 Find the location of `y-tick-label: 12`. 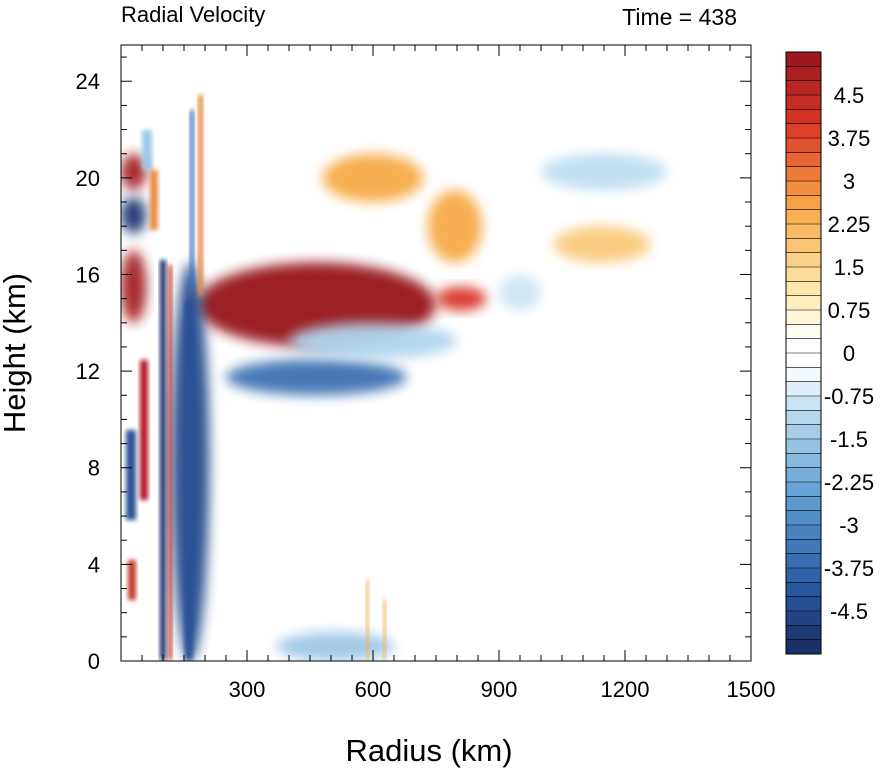

y-tick-label: 12 is located at coordinates (88, 371).